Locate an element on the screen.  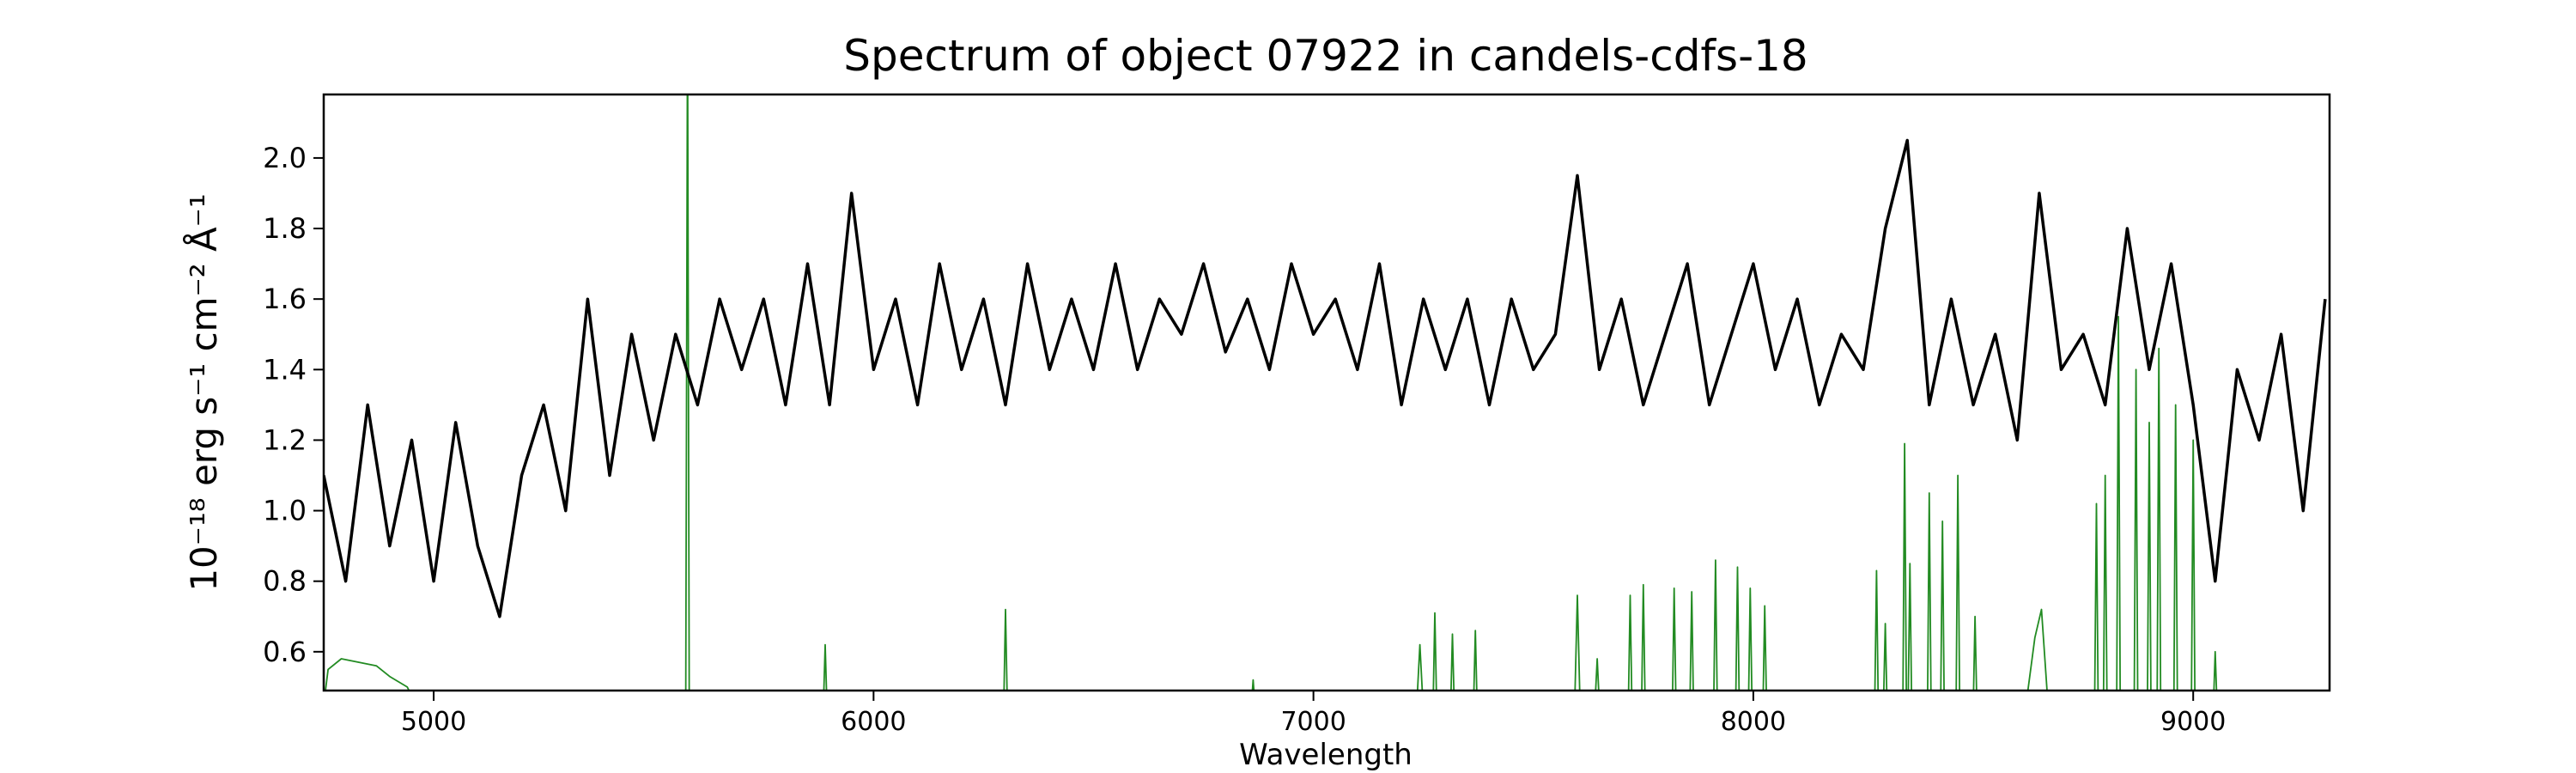
x-tick-label: 5000 is located at coordinates (433, 722).